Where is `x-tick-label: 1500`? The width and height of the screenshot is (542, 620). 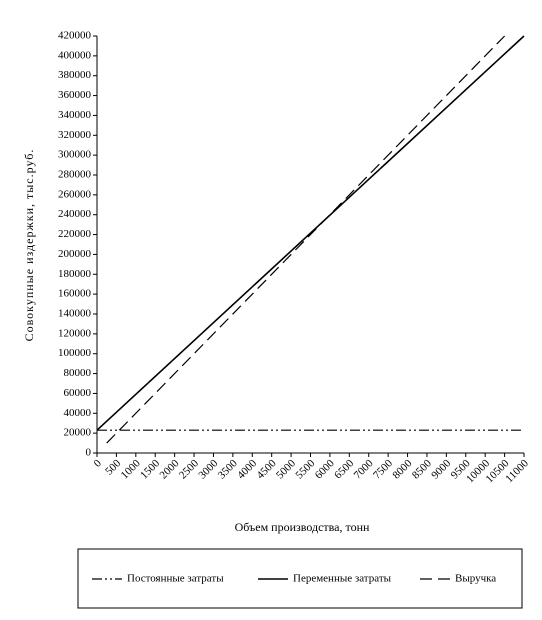 x-tick-label: 1500 is located at coordinates (150, 469).